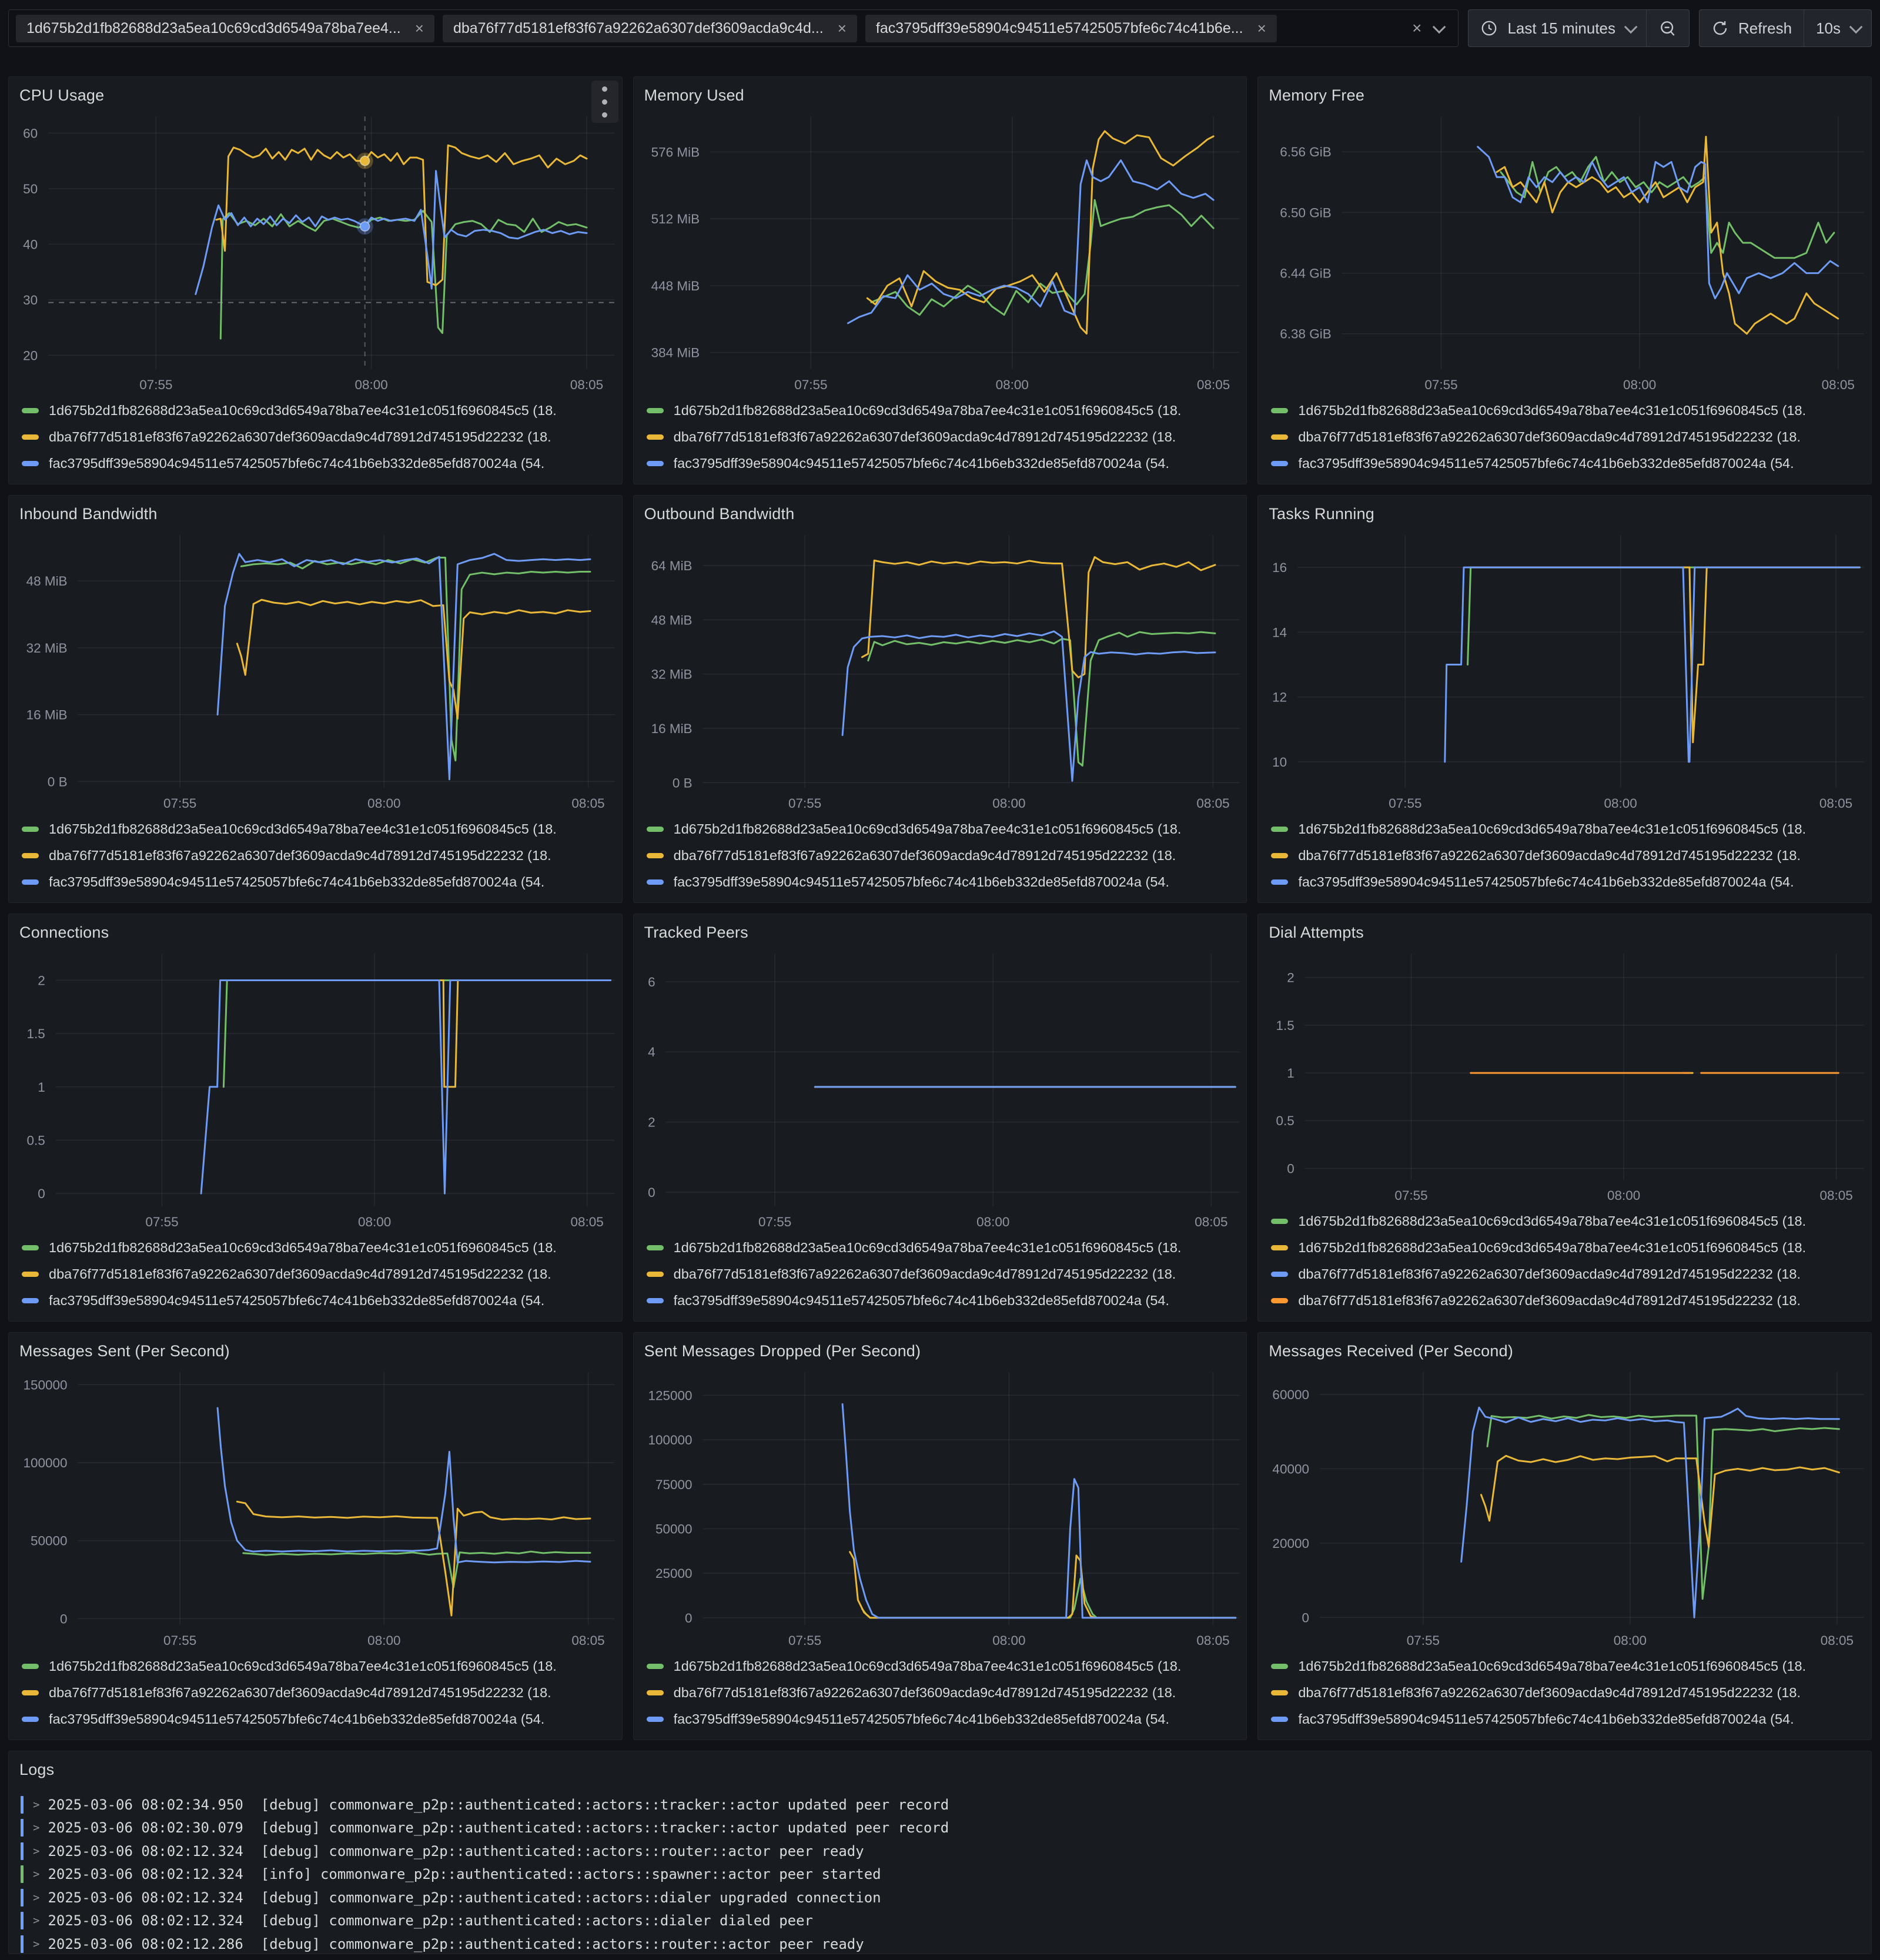 Image resolution: width=1880 pixels, height=1960 pixels. Describe the element at coordinates (37, 1769) in the screenshot. I see `panel-title: Logs` at that location.